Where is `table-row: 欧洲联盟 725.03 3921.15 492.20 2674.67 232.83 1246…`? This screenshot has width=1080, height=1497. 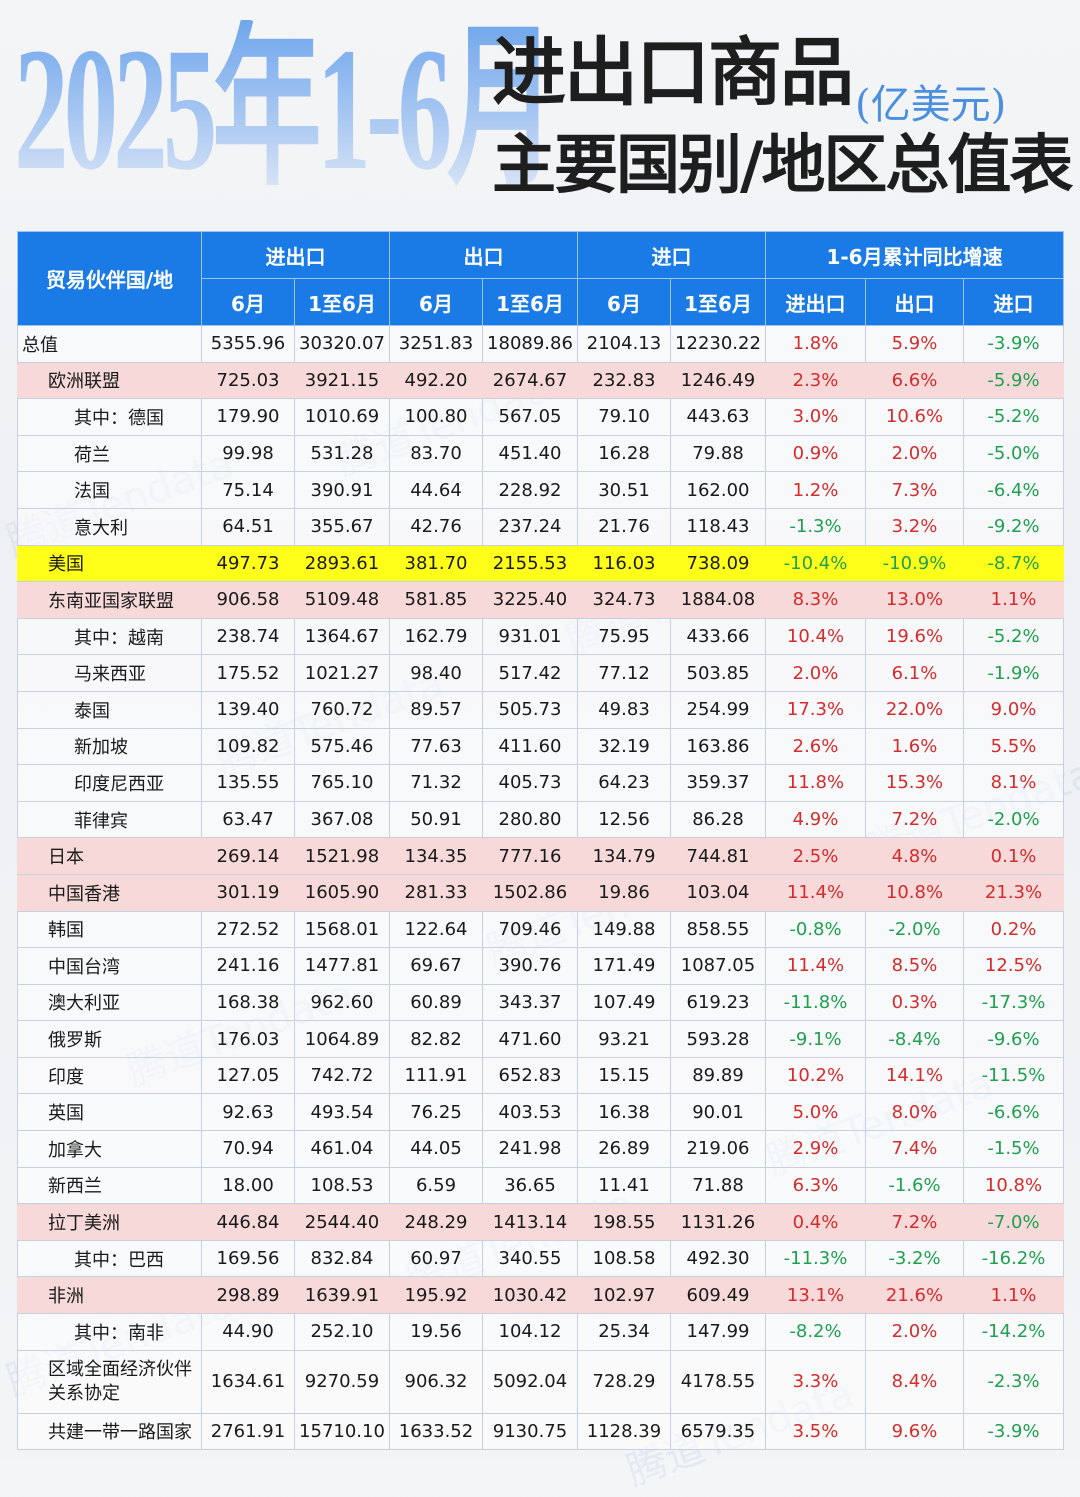 table-row: 欧洲联盟 725.03 3921.15 492.20 2674.67 232.83 1246… is located at coordinates (541, 380).